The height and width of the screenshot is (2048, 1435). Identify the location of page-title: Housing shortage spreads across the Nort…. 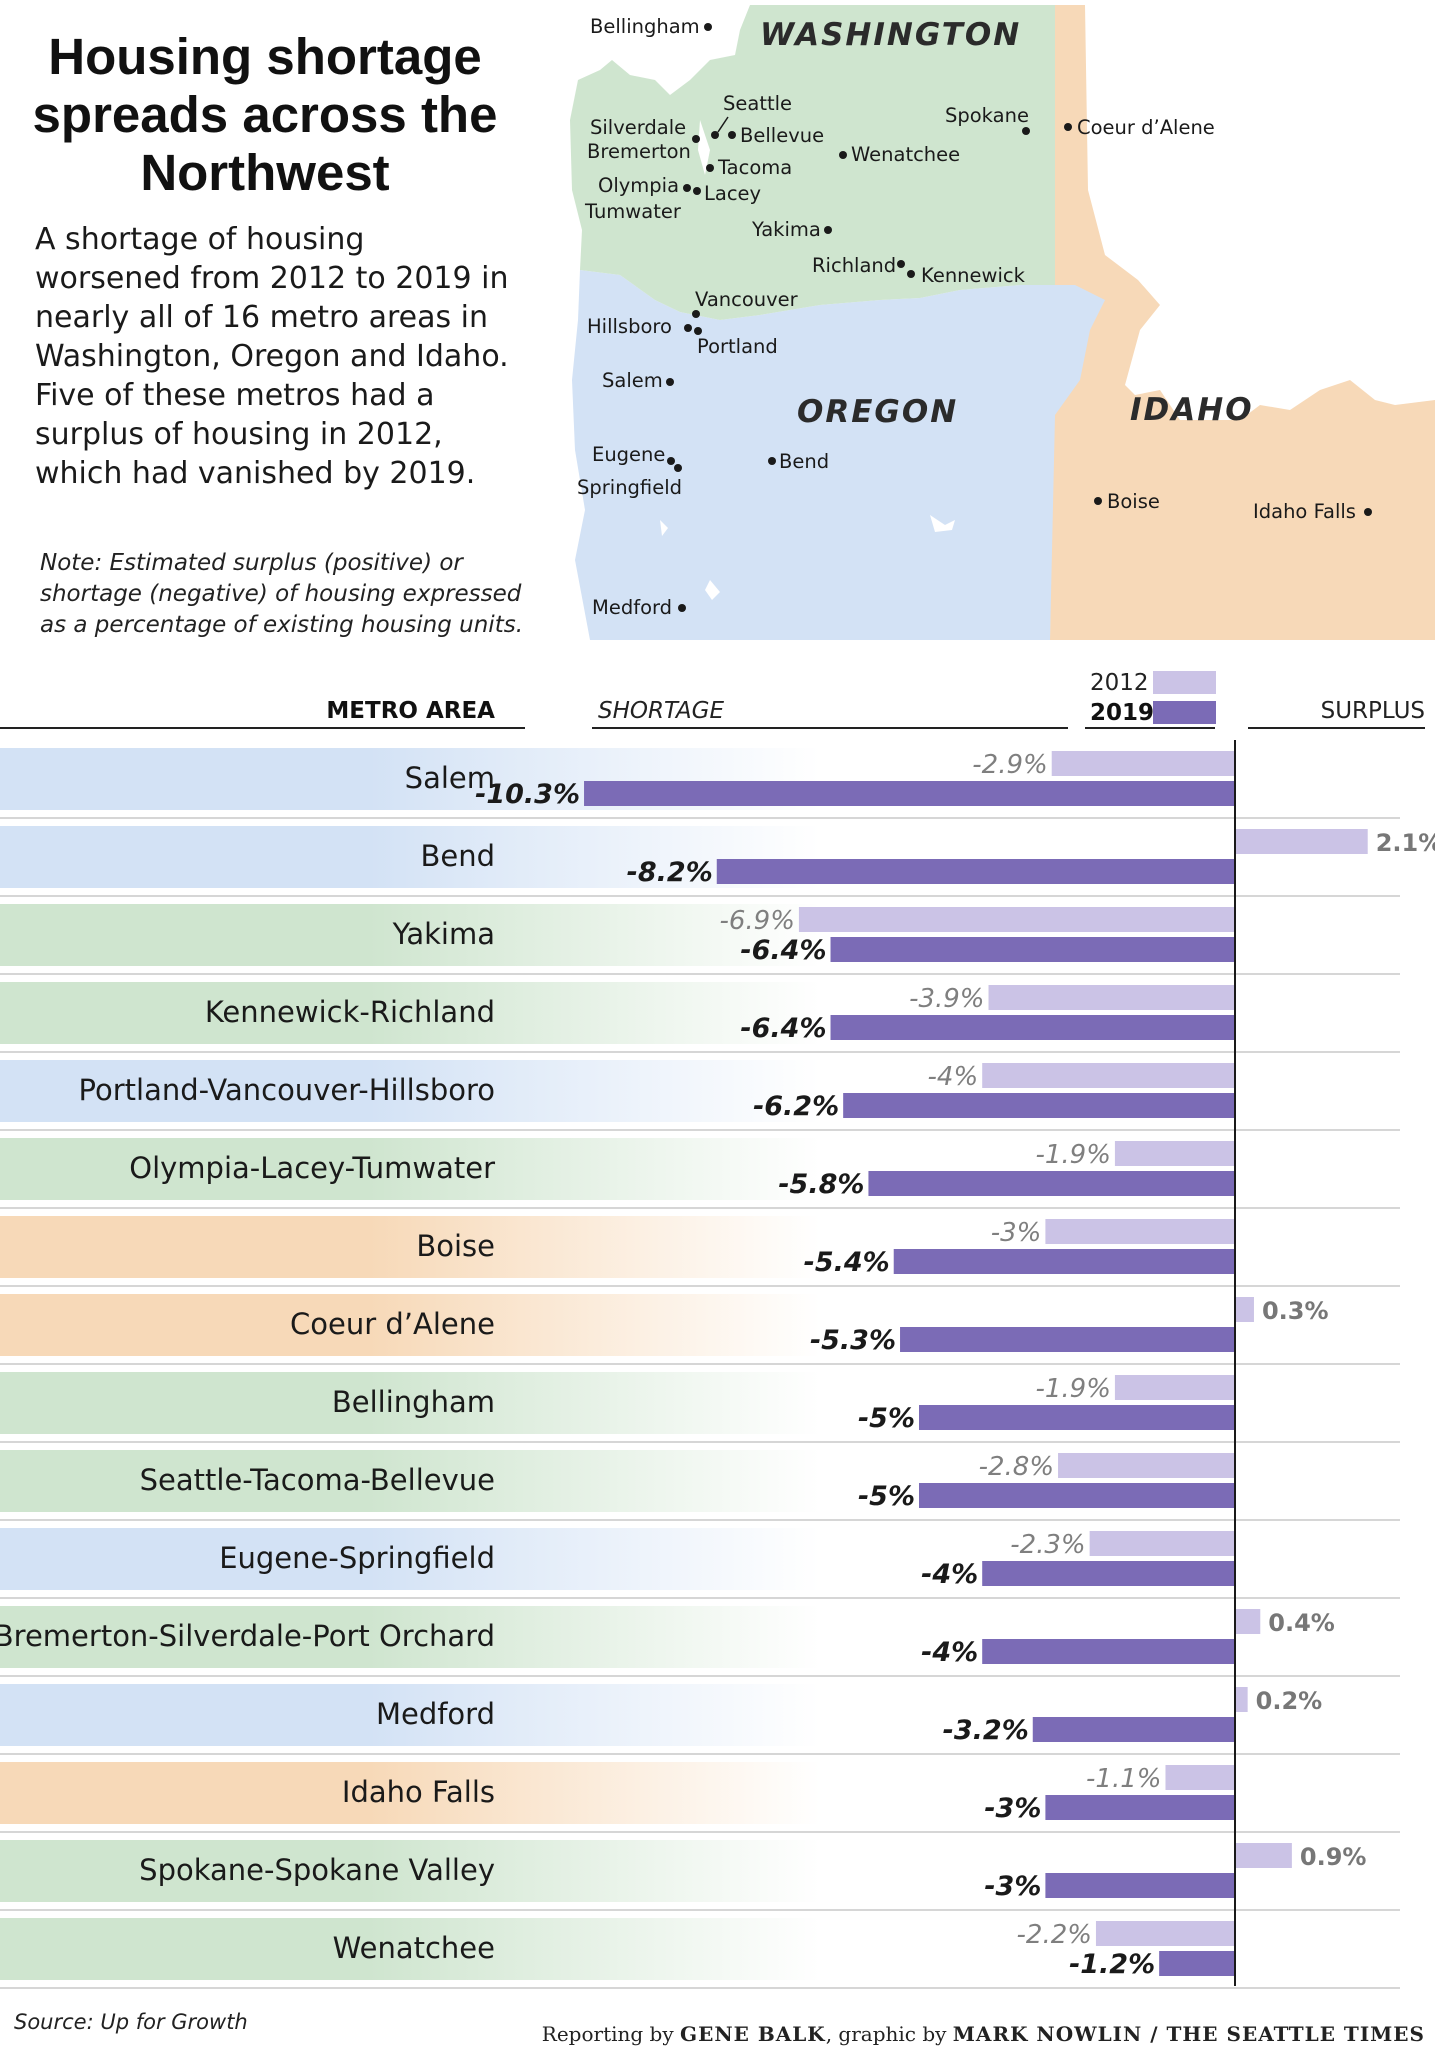
(265, 114).